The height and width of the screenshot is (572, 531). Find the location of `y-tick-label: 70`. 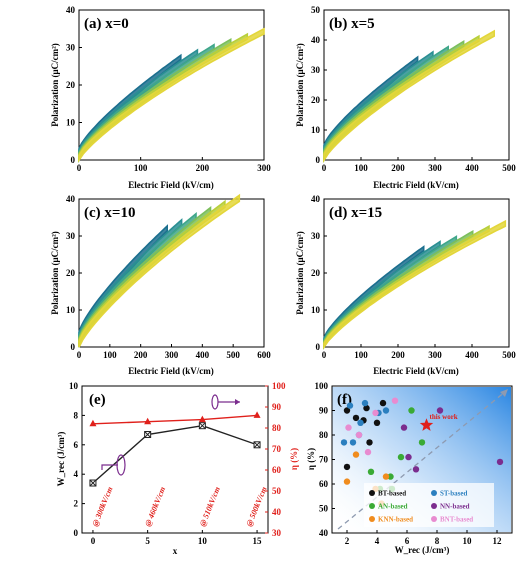

y-tick-label: 70 is located at coordinates (277, 449).